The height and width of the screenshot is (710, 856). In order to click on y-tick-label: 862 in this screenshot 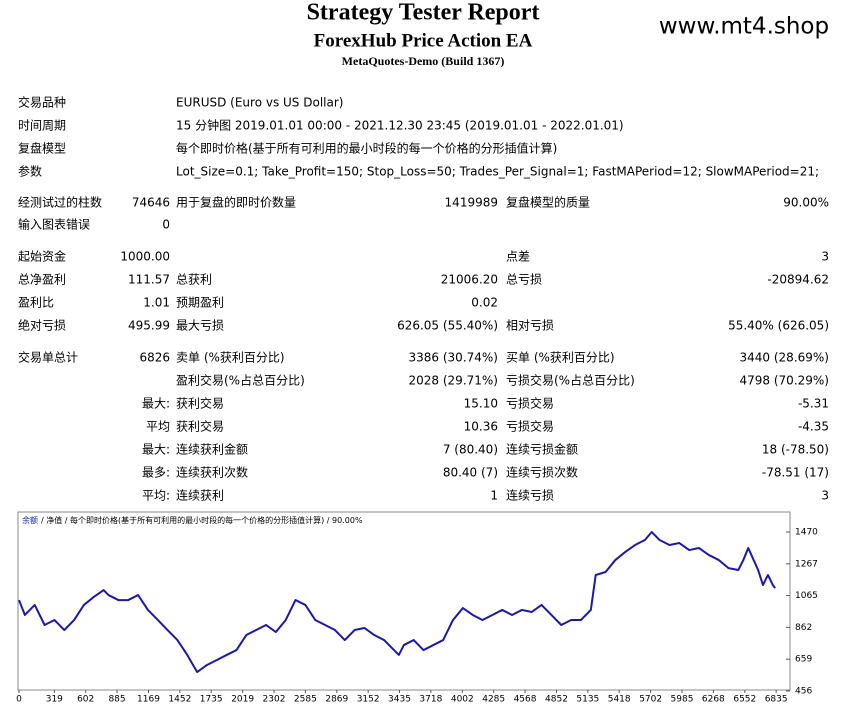, I will do `click(803, 628)`.